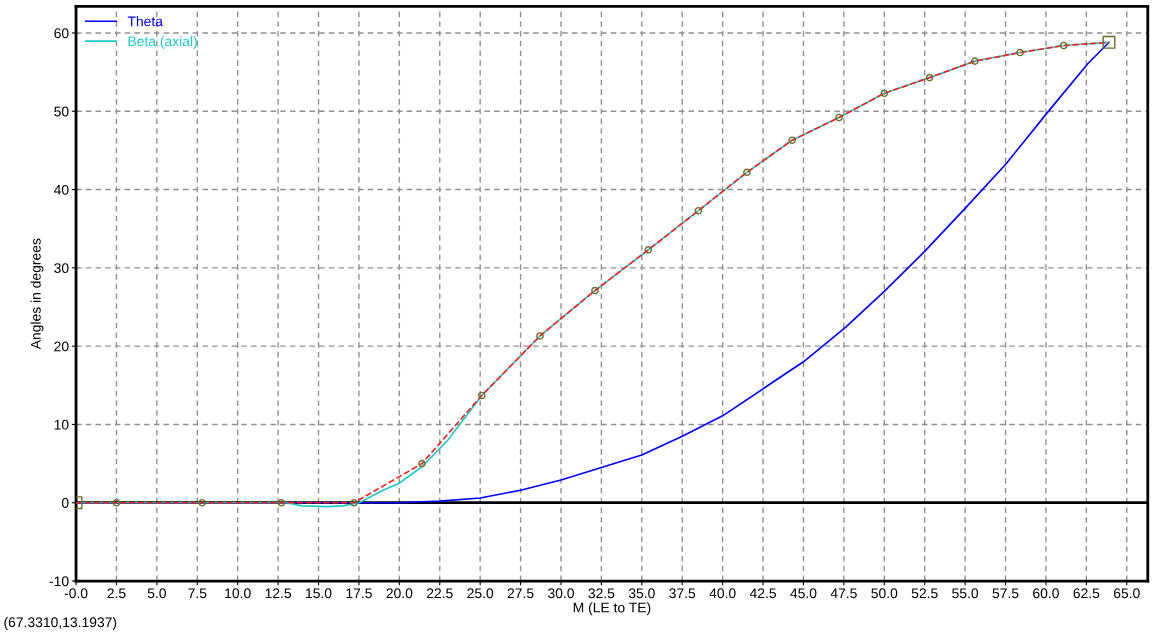 The image size is (1170, 635). What do you see at coordinates (61, 111) in the screenshot?
I see `y-tick-label: 50` at bounding box center [61, 111].